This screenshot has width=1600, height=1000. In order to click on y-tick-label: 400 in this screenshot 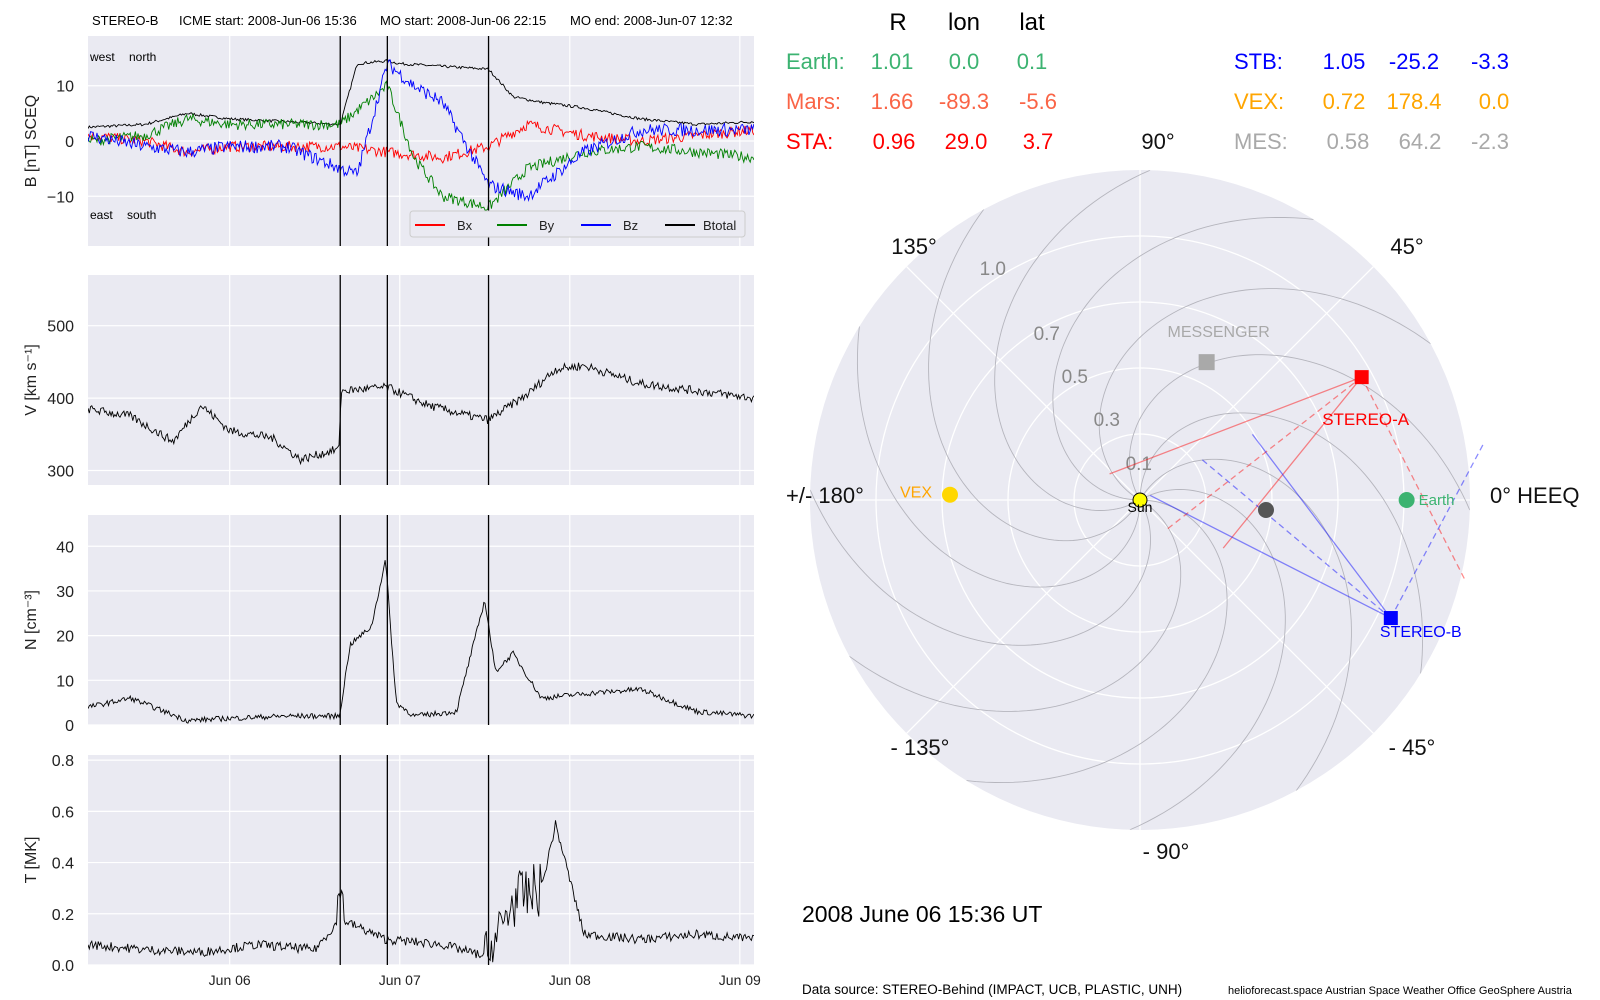, I will do `click(60, 399)`.